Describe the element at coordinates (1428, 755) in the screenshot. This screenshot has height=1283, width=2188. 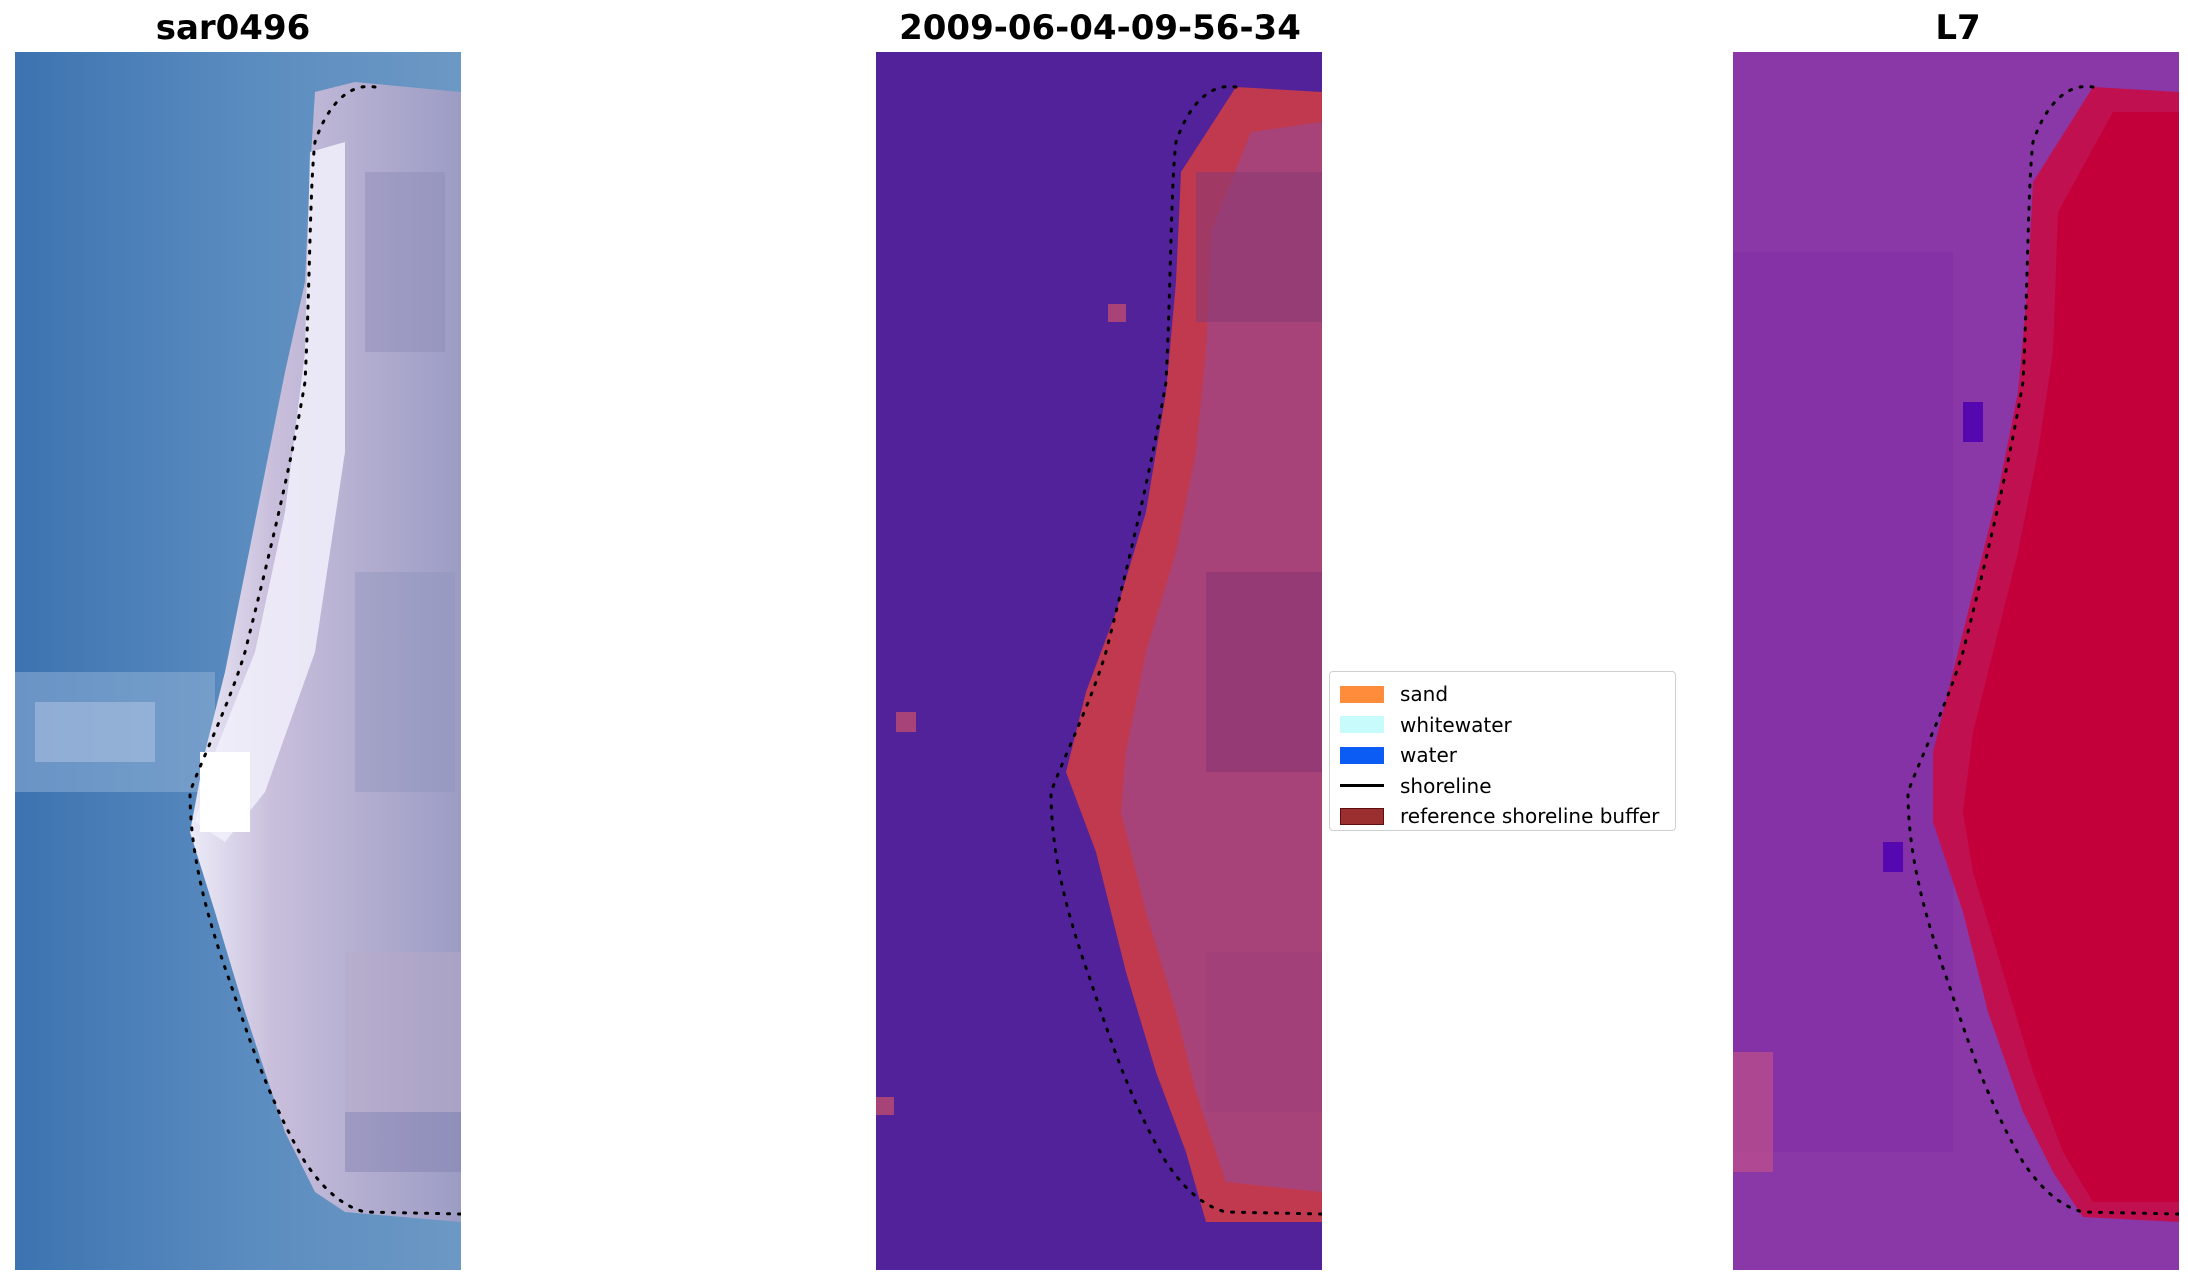
I see `legend-label-water: water` at that location.